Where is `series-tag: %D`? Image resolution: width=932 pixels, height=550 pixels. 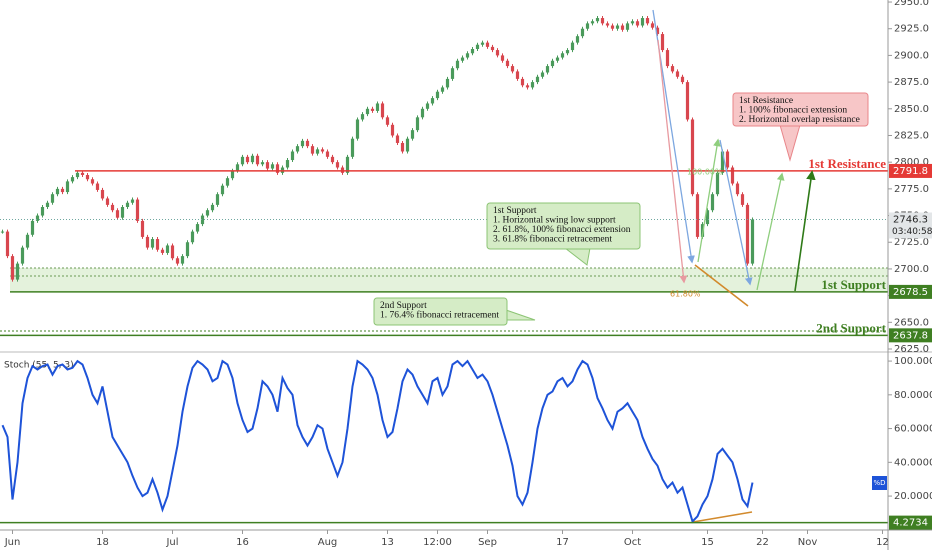
series-tag: %D is located at coordinates (879, 483).